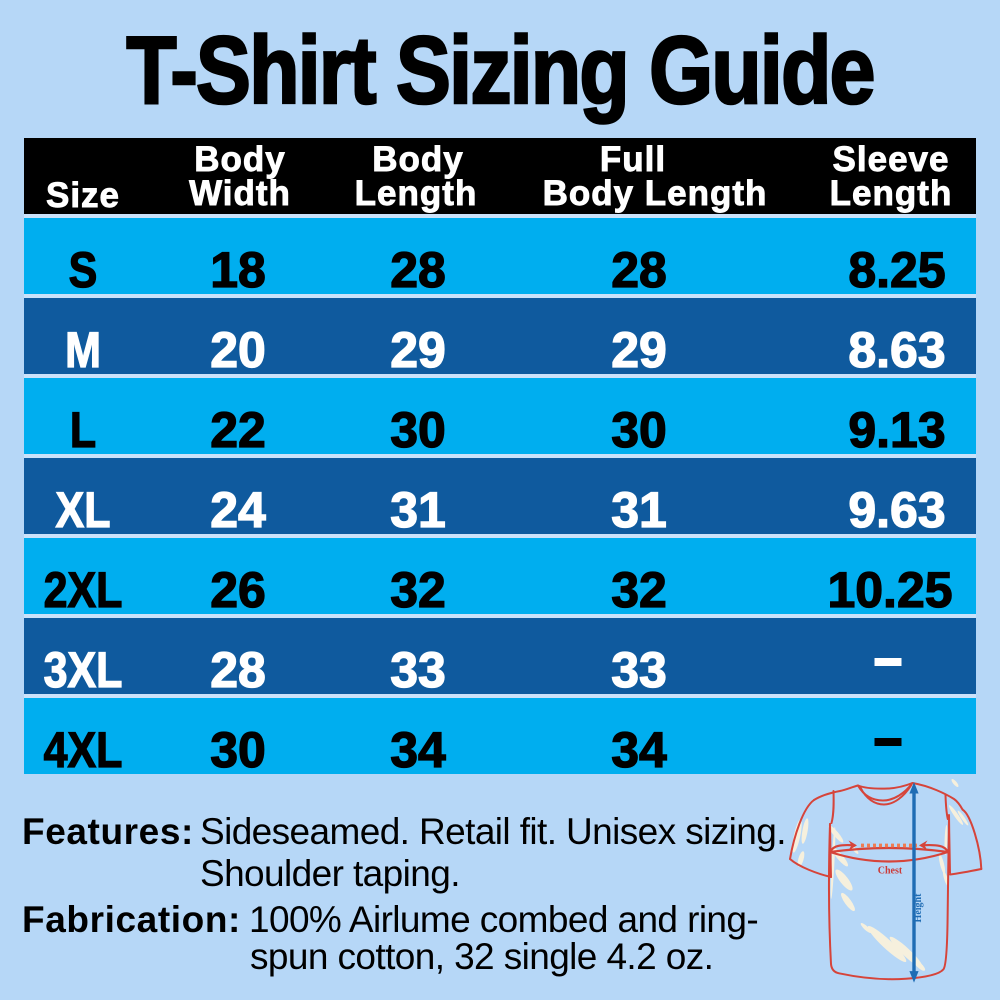 The image size is (1000, 1000). What do you see at coordinates (890, 871) in the screenshot?
I see `svg-text: Chest` at bounding box center [890, 871].